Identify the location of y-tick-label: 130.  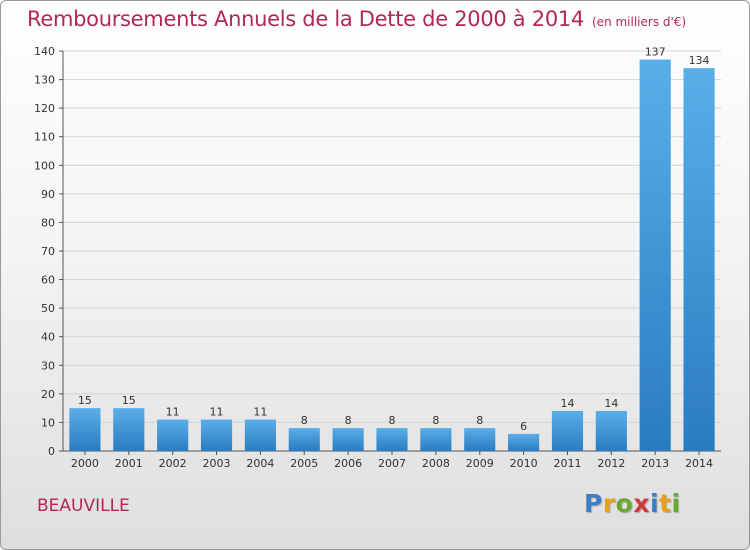
(44, 80).